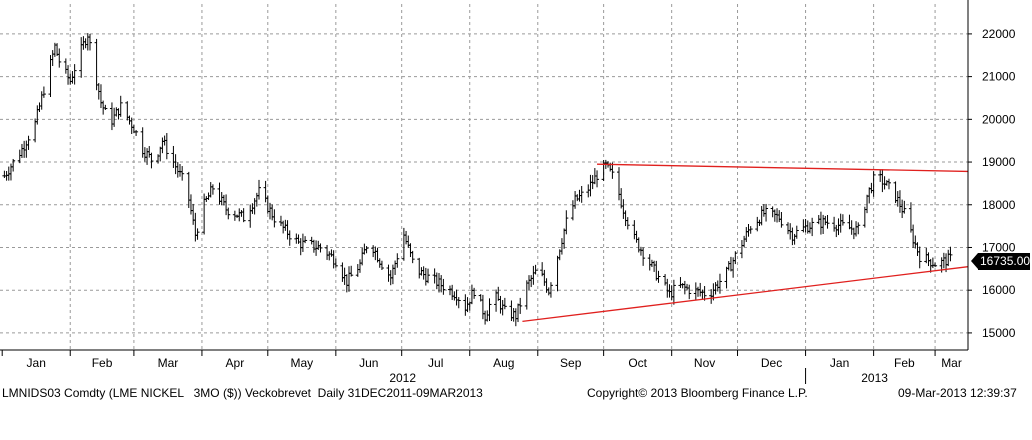 The image size is (1032, 440). I want to click on x-year-label: 2013, so click(874, 377).